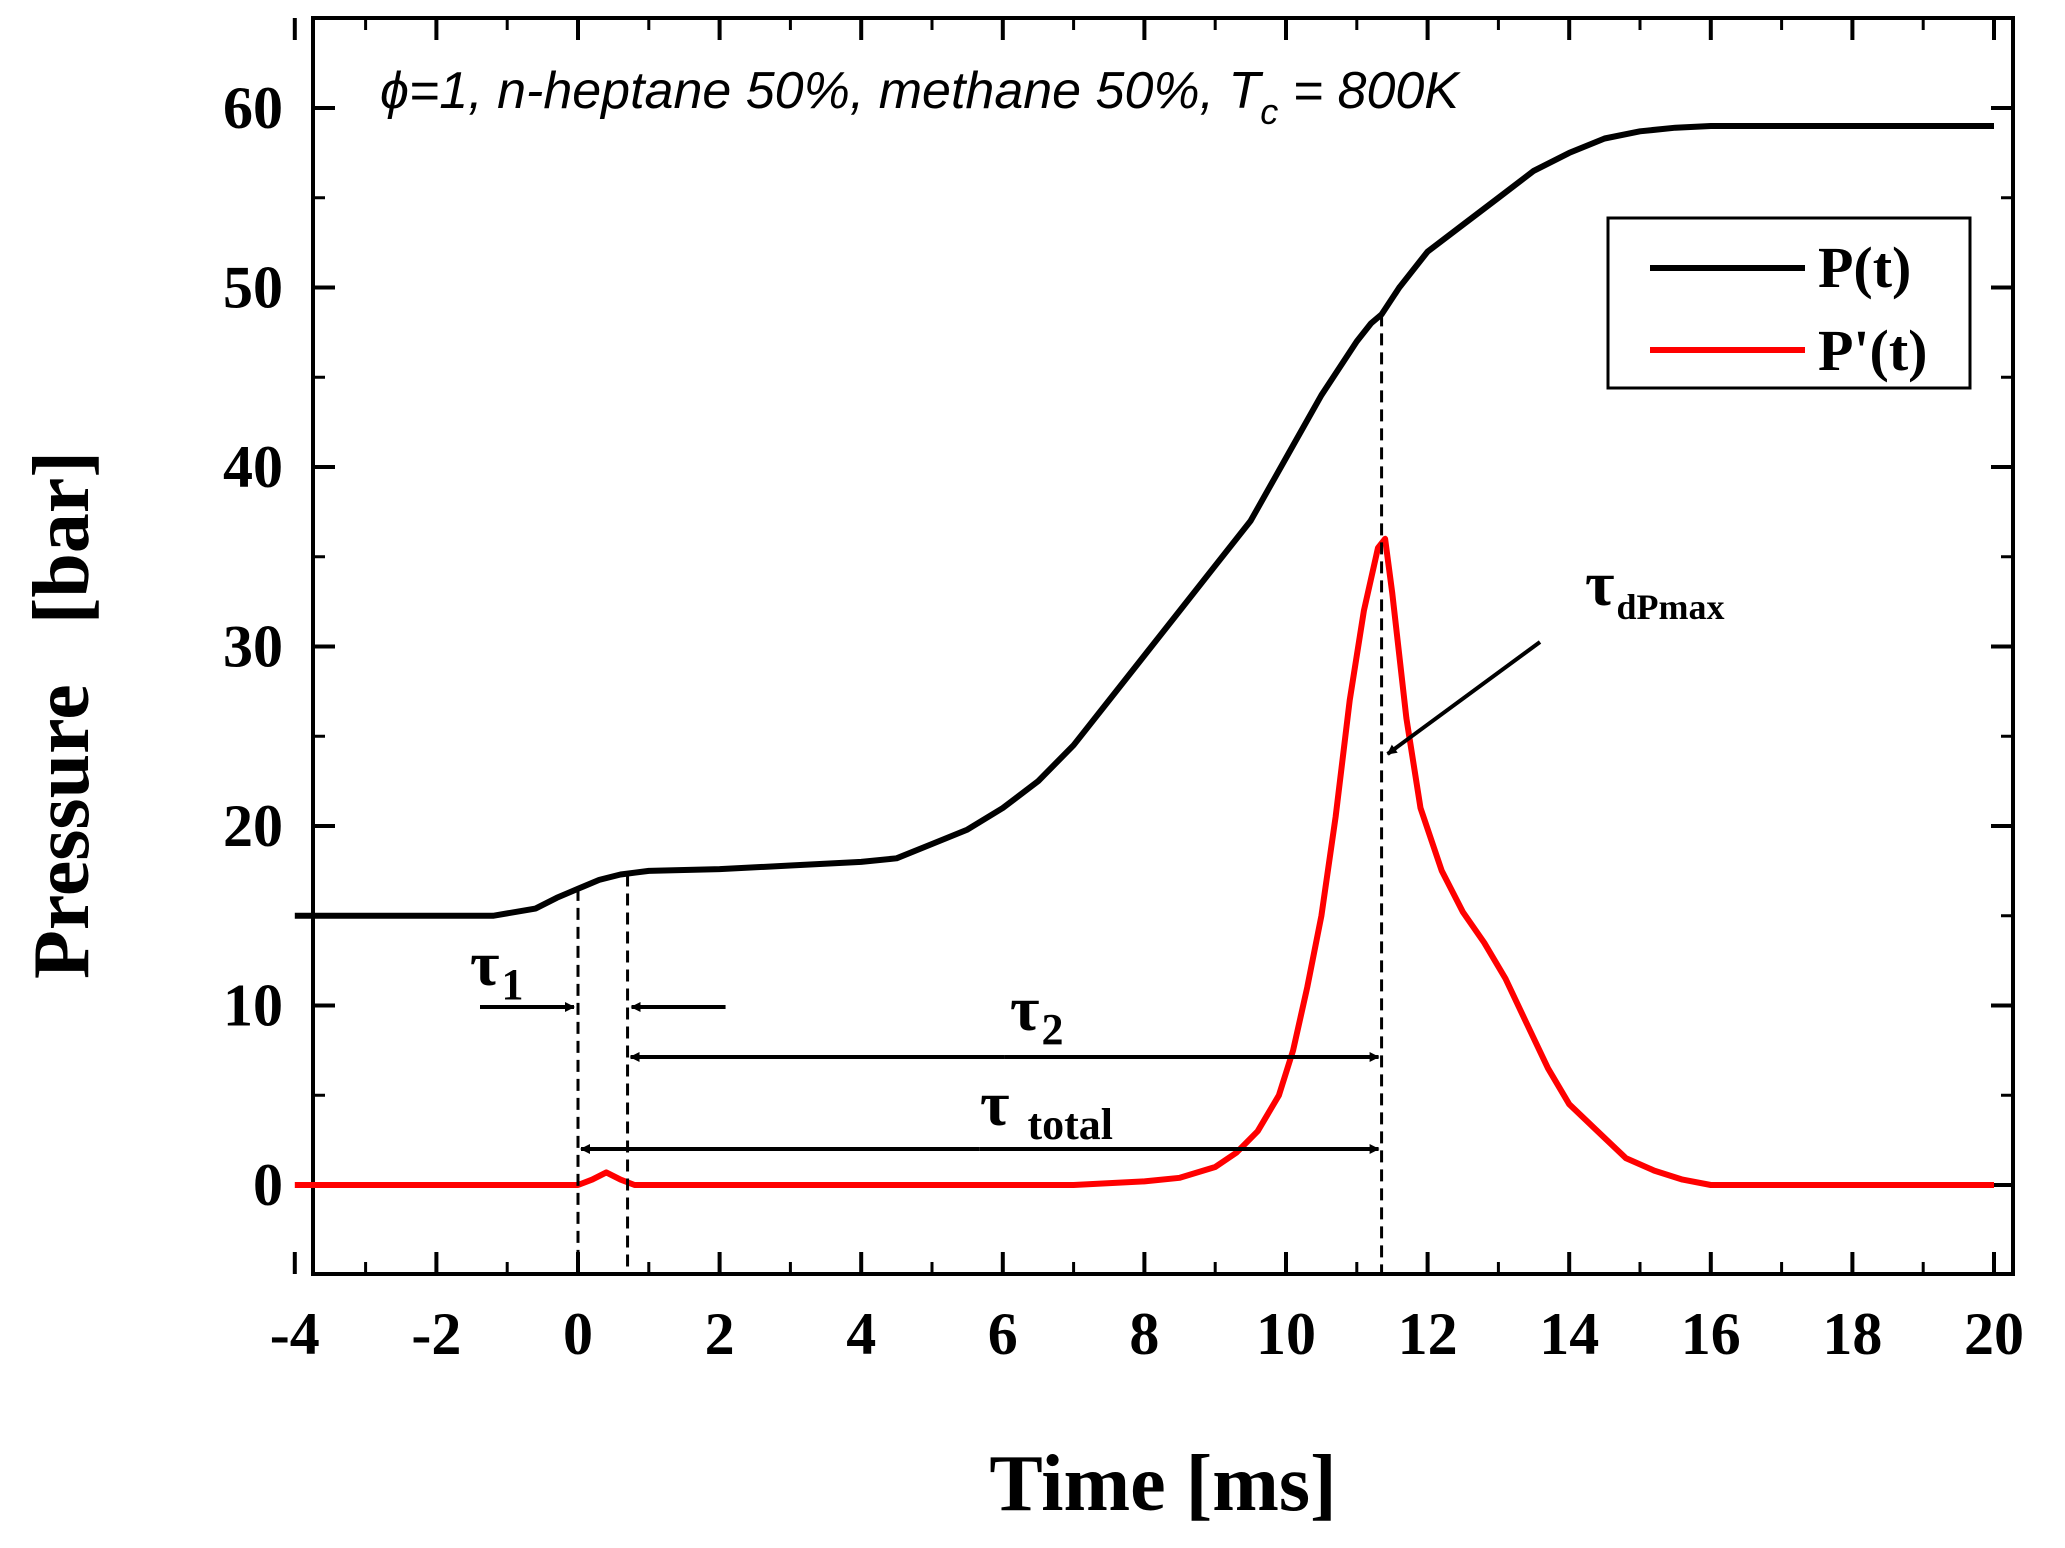 This screenshot has width=2065, height=1548. I want to click on chart-title-tail: = 800K, so click(1369, 91).